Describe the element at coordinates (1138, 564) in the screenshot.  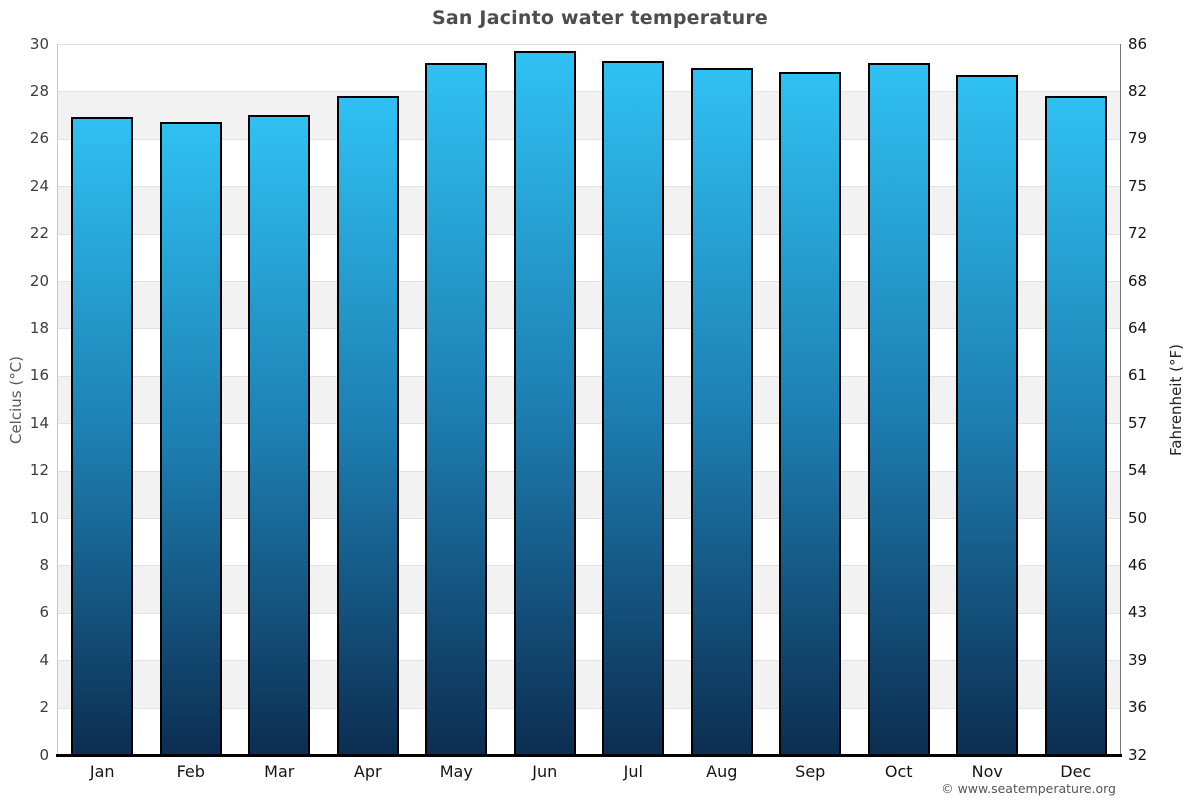
I see `ytick-fahrenheit-46: 46` at that location.